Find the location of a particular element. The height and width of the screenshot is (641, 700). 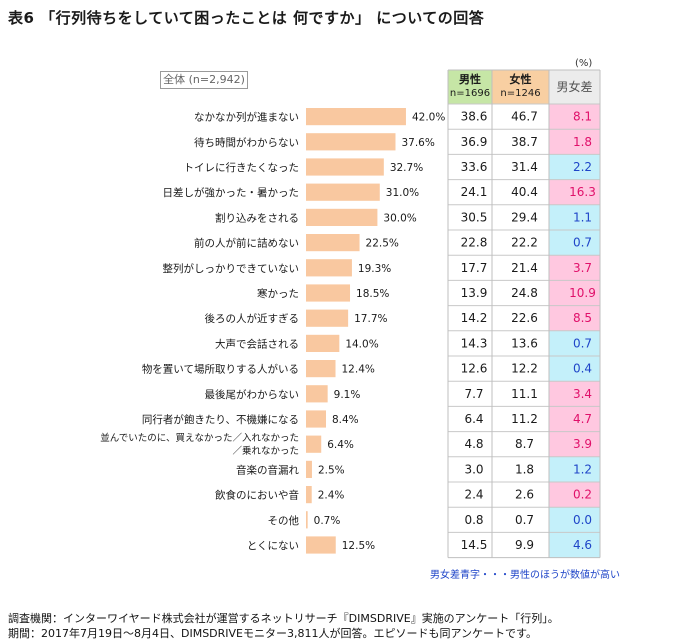

female-value: 22.6 is located at coordinates (524, 318).